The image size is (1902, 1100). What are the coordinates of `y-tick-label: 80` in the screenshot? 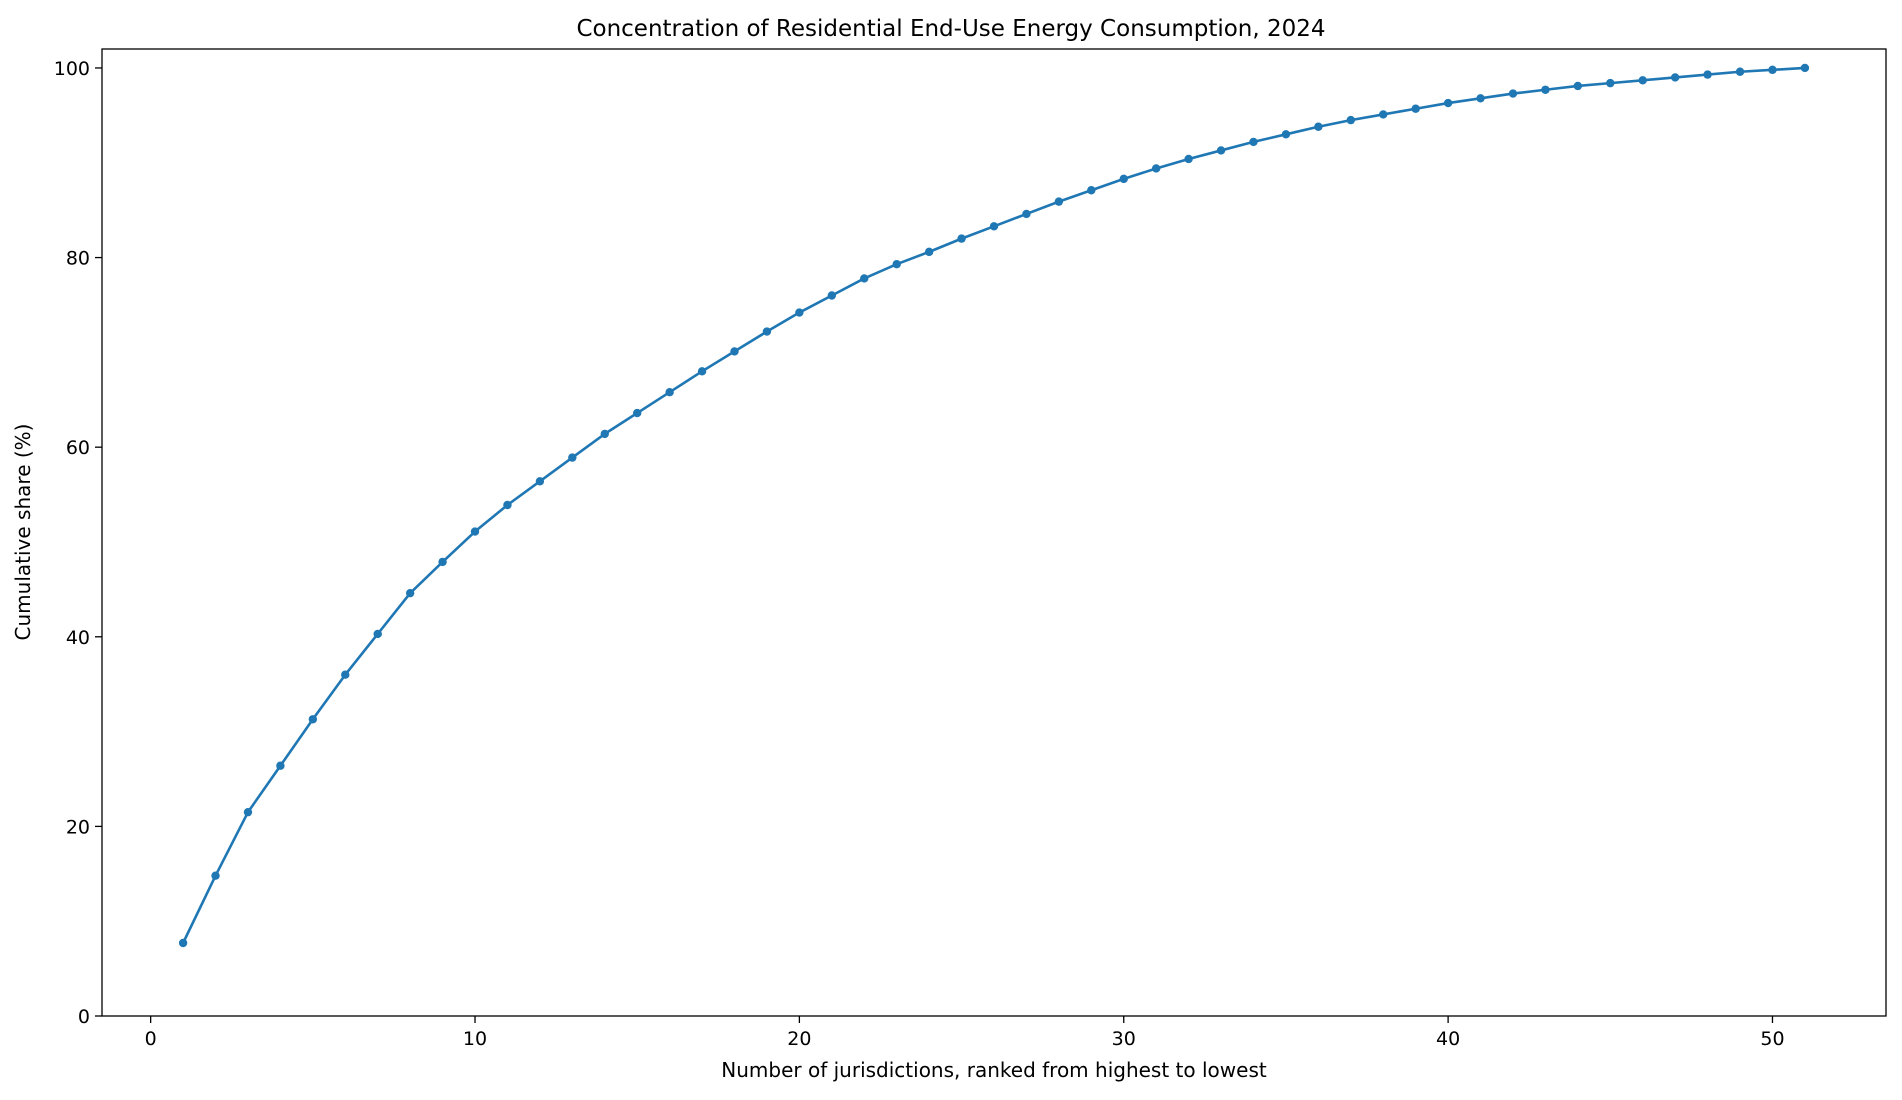 It's located at (78, 259).